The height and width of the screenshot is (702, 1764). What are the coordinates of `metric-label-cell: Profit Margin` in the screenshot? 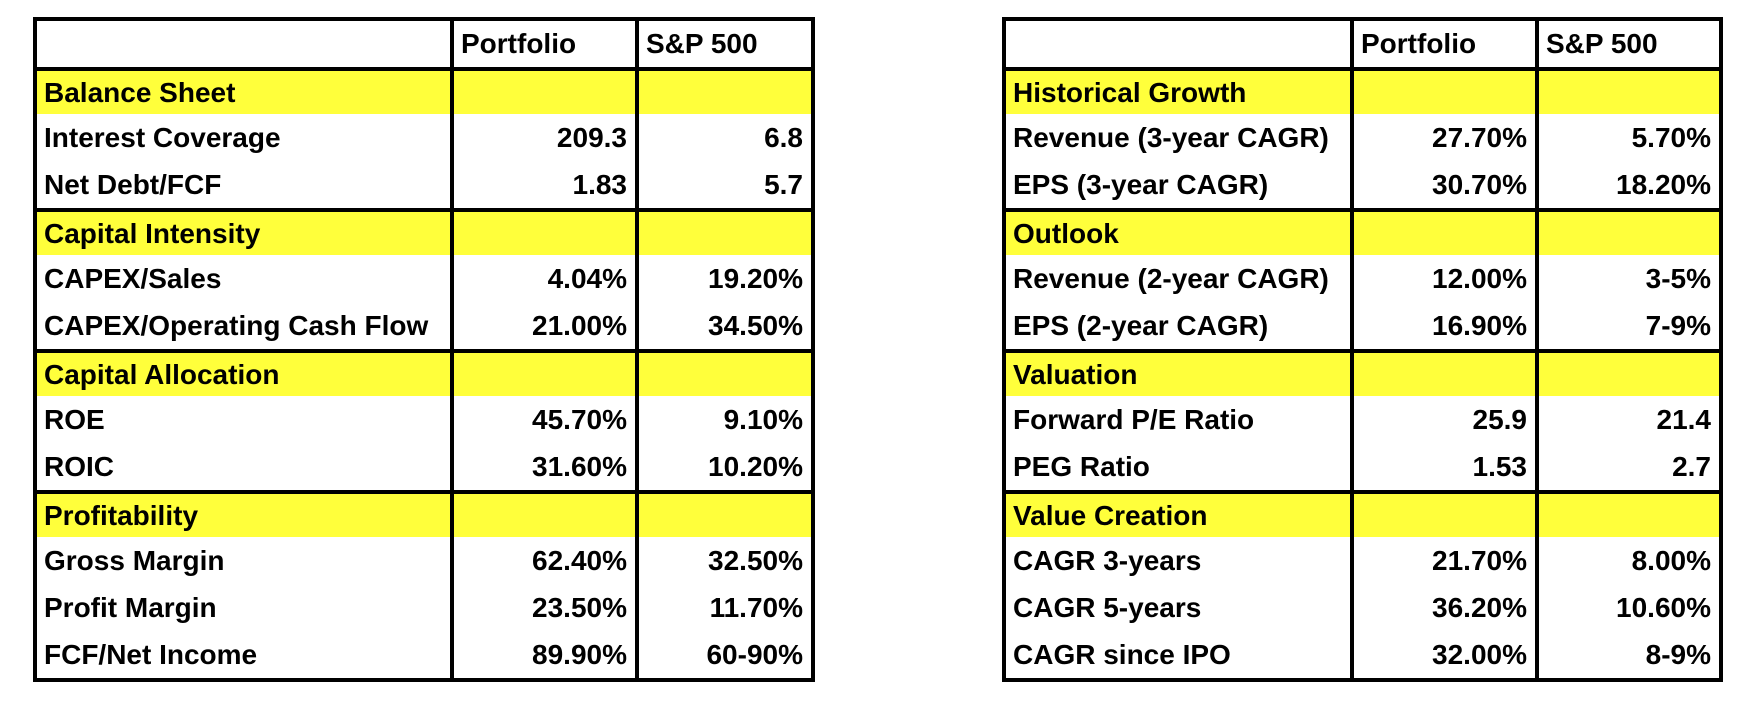 It's located at (243, 607).